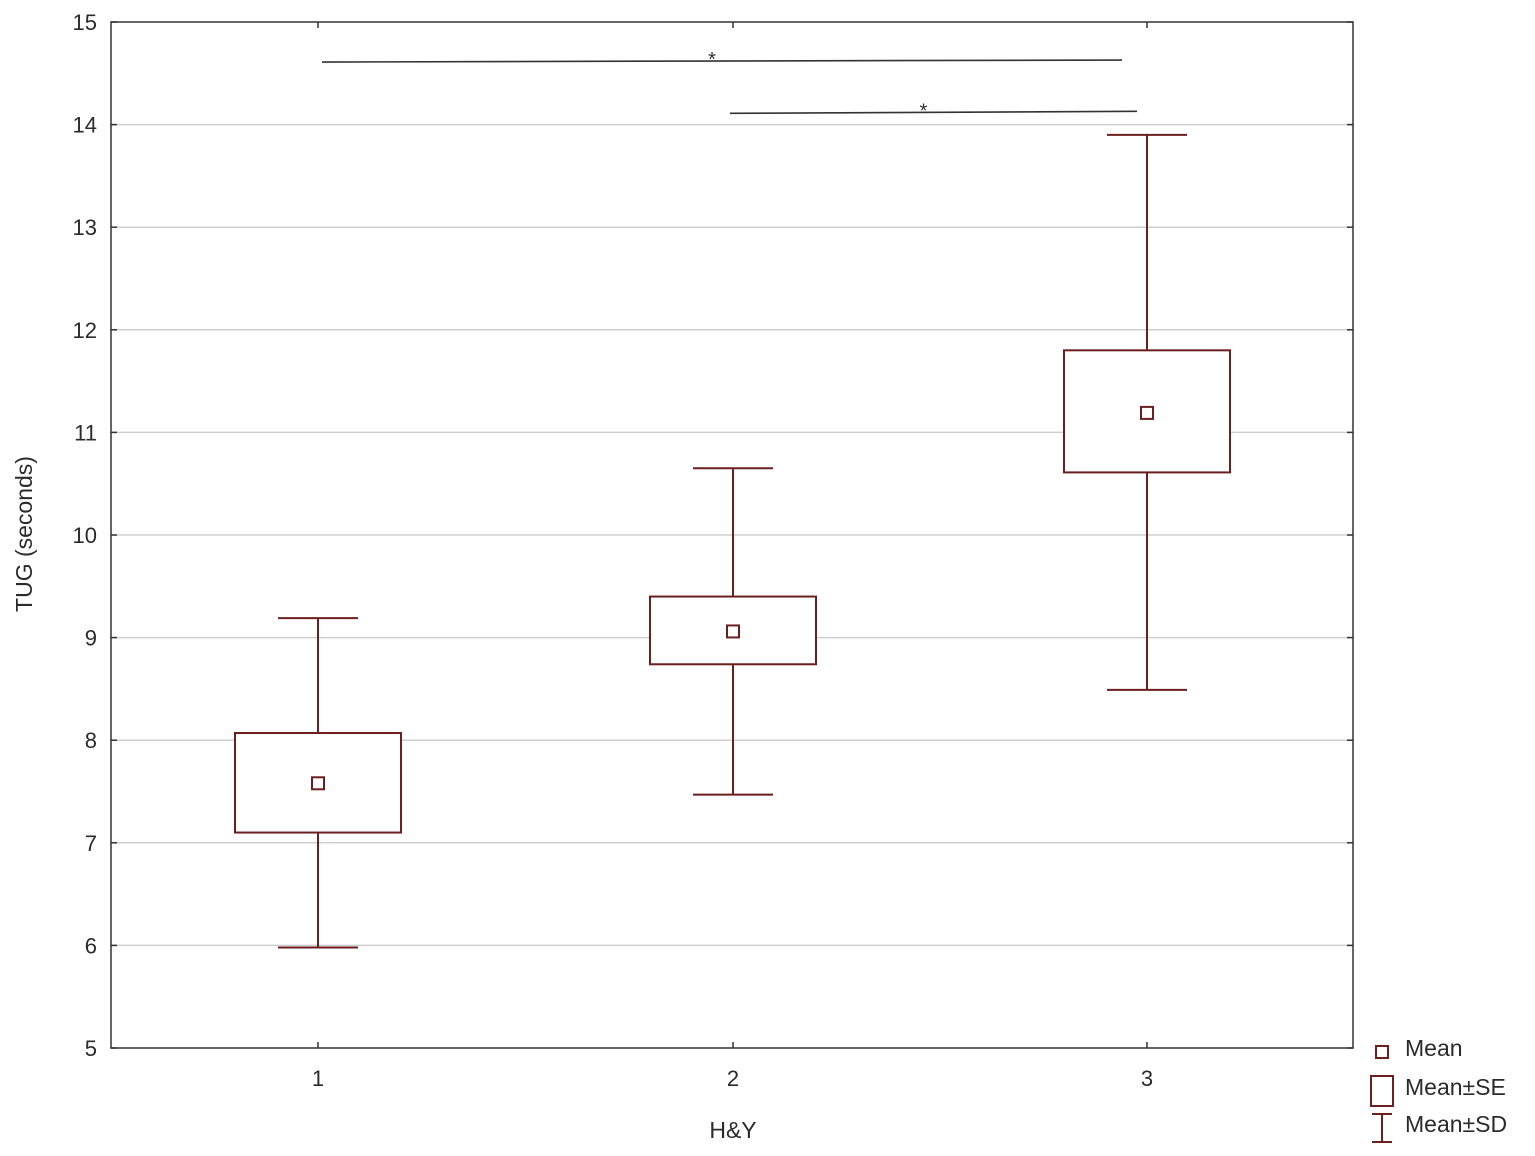 The height and width of the screenshot is (1156, 1535). What do you see at coordinates (85, 125) in the screenshot?
I see `y-tick-label: 14` at bounding box center [85, 125].